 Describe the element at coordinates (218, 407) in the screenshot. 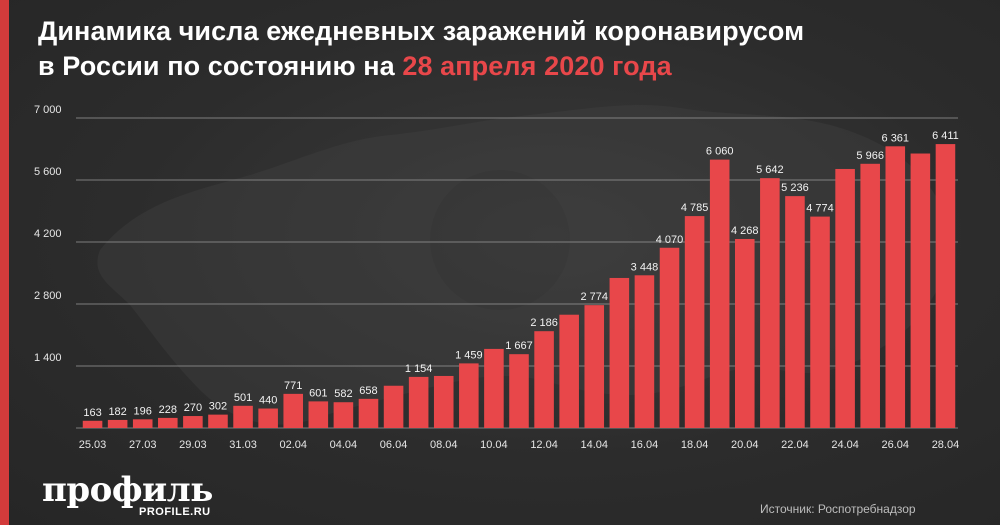

I see `data-label: 302` at that location.